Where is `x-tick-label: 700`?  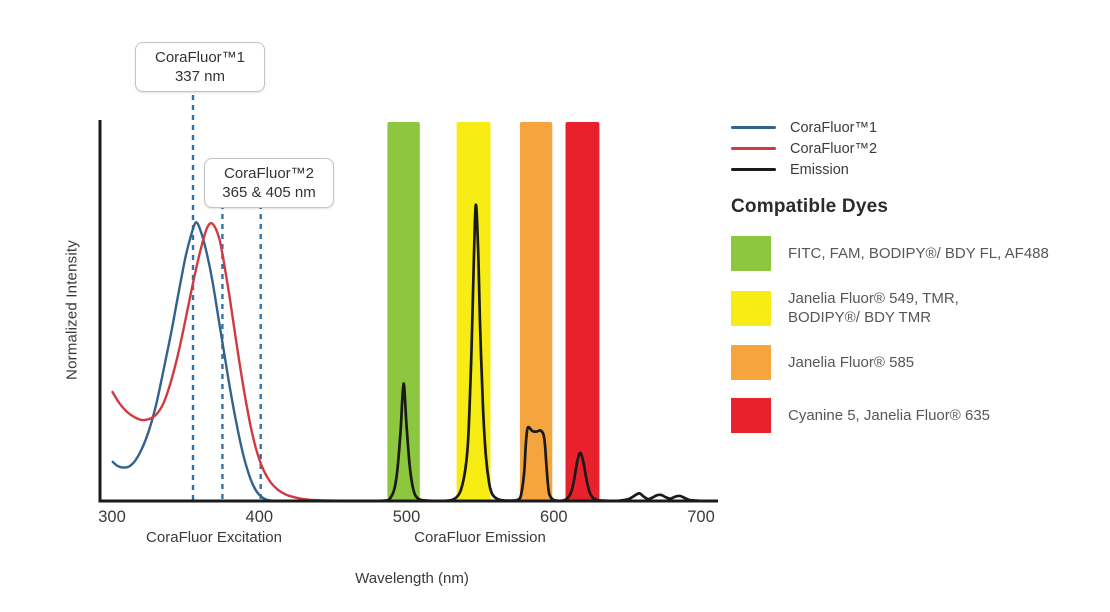 x-tick-label: 700 is located at coordinates (701, 517).